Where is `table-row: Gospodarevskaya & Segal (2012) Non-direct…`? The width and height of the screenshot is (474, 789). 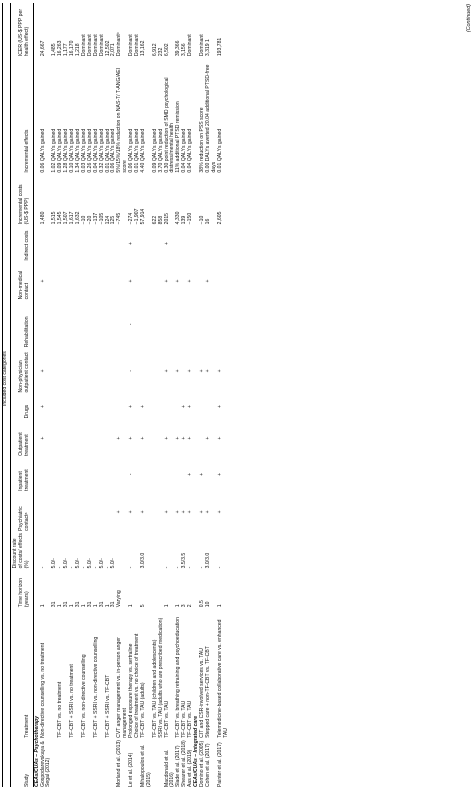
table-row: Gospodarevskaya & Segal (2012) Non-direct… is located at coordinates (46, 395).